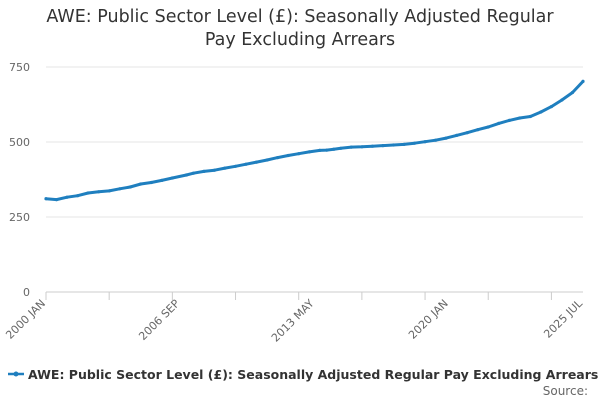  I want to click on y-tick-label: 750, so click(19, 67).